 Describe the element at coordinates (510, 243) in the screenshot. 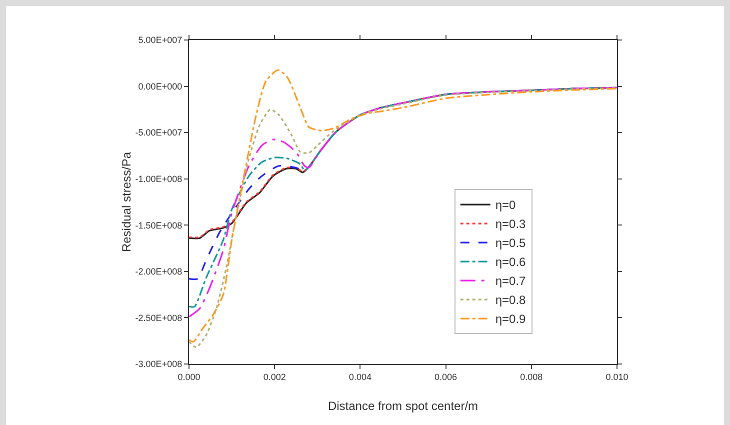

I see `legend-label: η=0.5` at that location.